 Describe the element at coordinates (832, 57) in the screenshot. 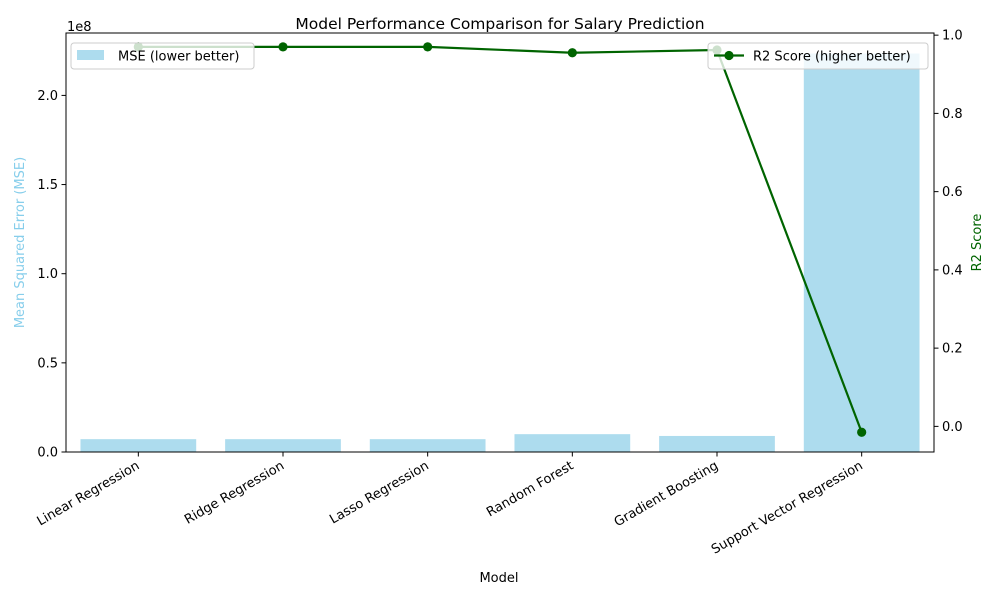

I see `legend-r2-label: R2 Score (higher better)` at that location.